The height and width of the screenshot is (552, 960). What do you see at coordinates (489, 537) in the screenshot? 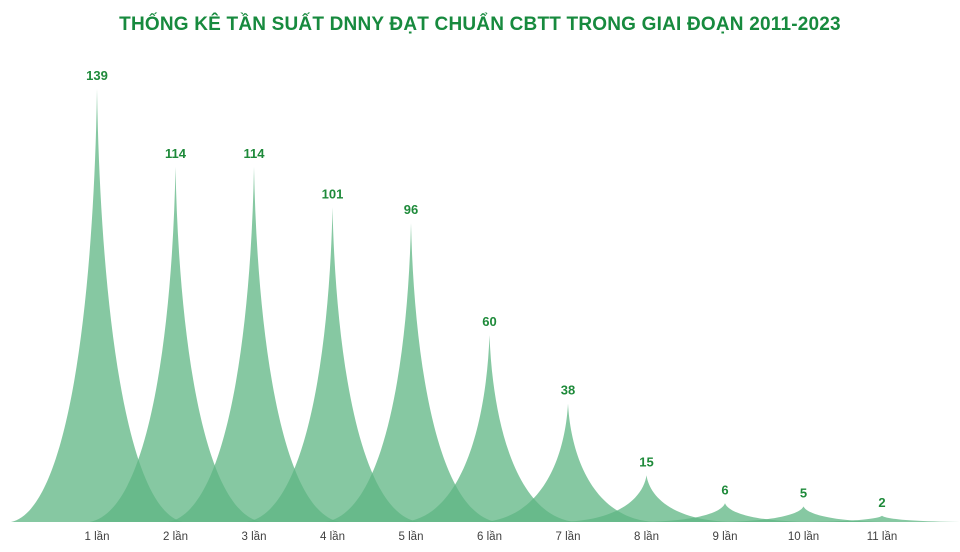
I see `x-tick-label-6: 6 lần` at bounding box center [489, 537].